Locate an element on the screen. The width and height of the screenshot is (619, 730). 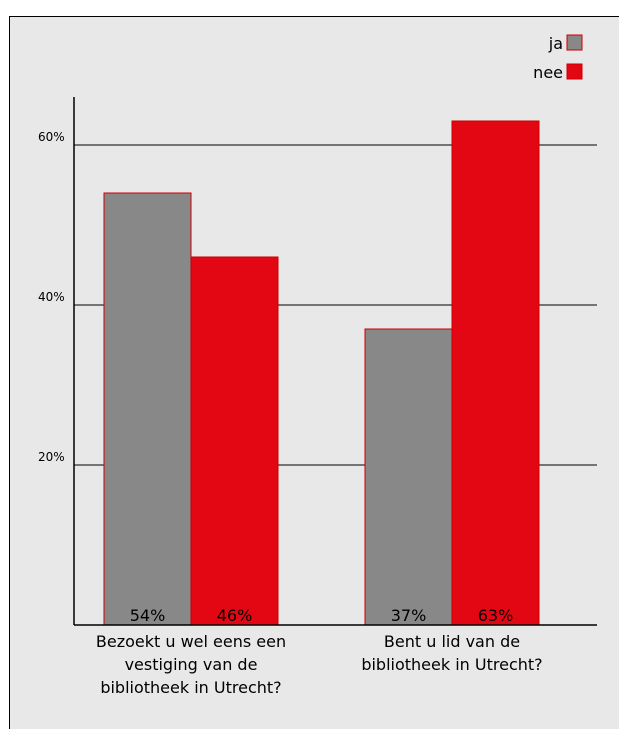
category-label: Bezoekt u wel eens een is located at coordinates (191, 641).